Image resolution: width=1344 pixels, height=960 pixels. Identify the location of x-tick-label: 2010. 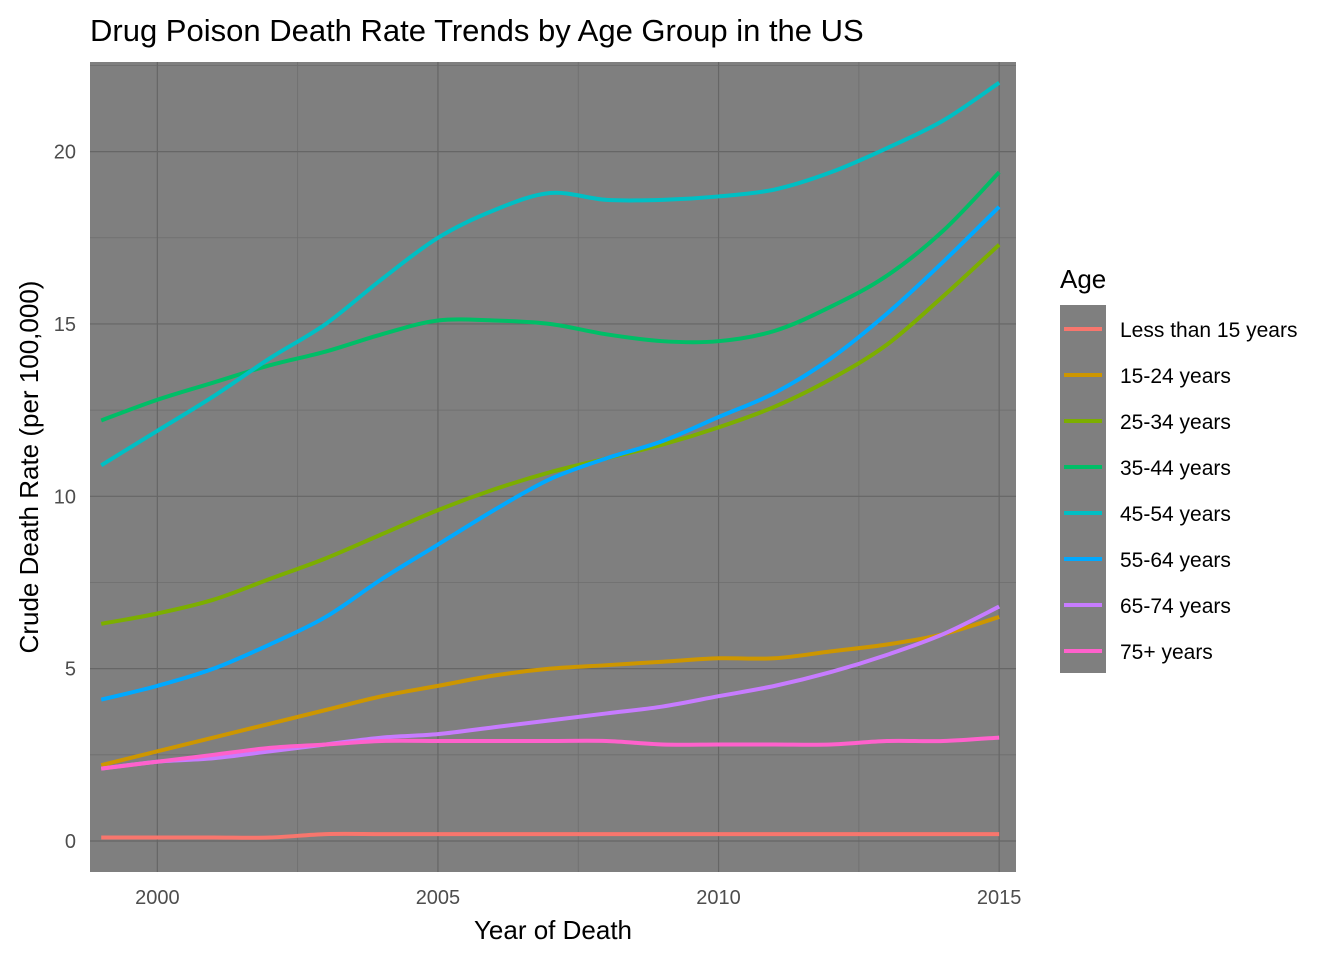
(718, 898).